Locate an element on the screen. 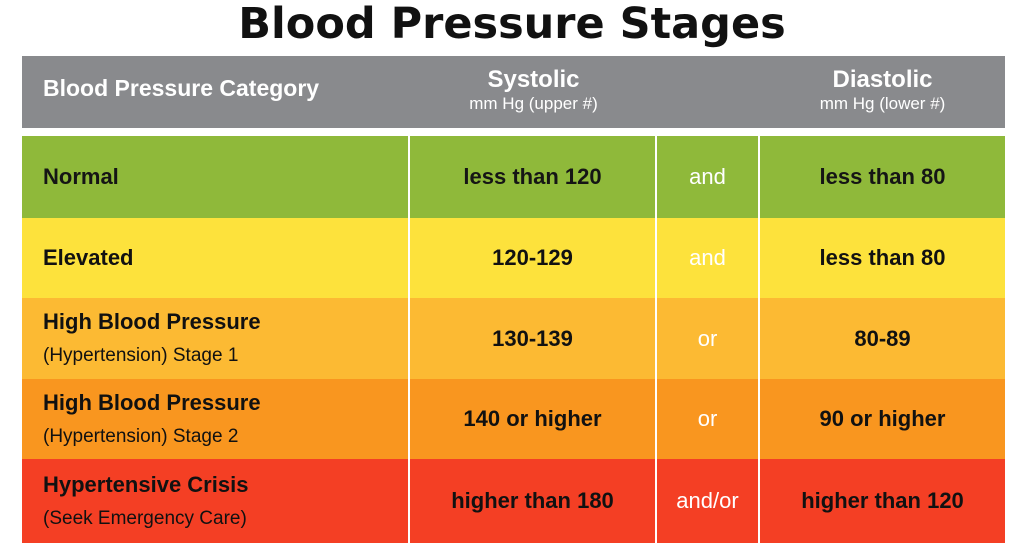 The height and width of the screenshot is (550, 1024). systolic-cell: 130-139 is located at coordinates (533, 338).